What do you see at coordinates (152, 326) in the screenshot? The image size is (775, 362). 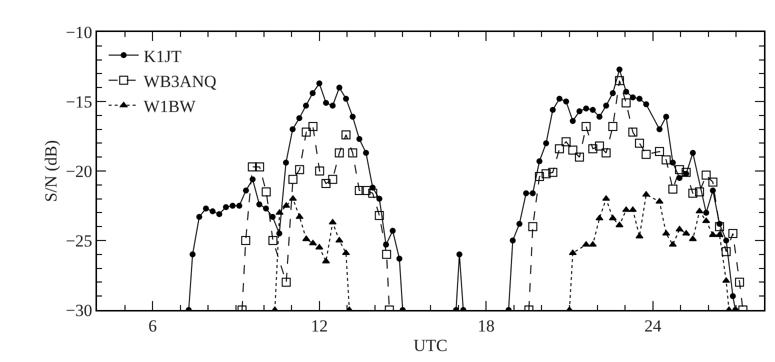 I see `x-tick-label: 6` at bounding box center [152, 326].